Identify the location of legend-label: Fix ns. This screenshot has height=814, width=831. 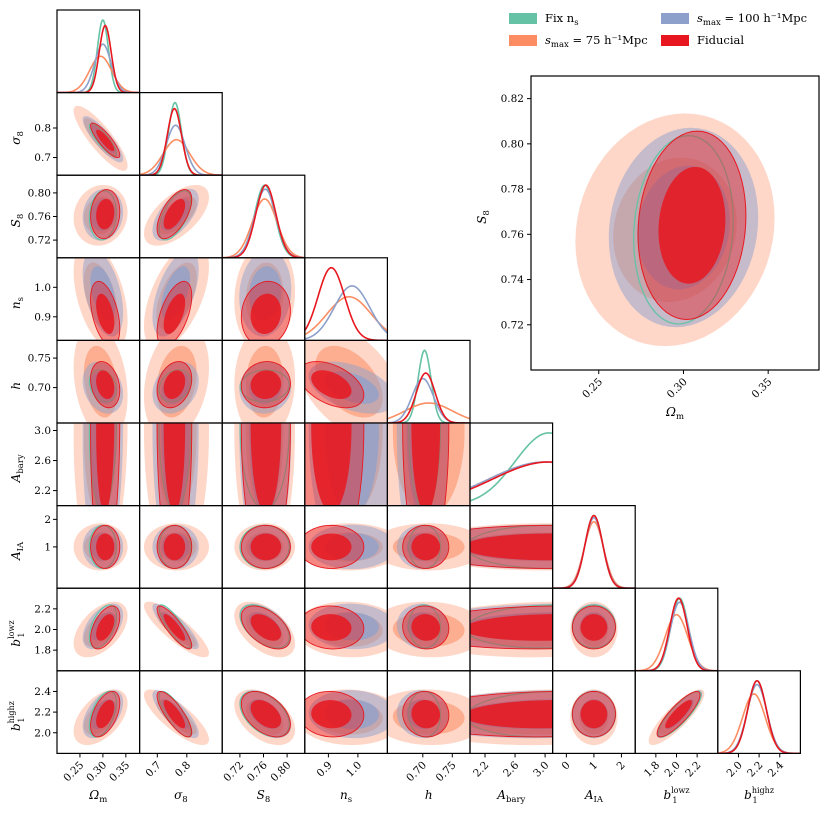
(562, 19).